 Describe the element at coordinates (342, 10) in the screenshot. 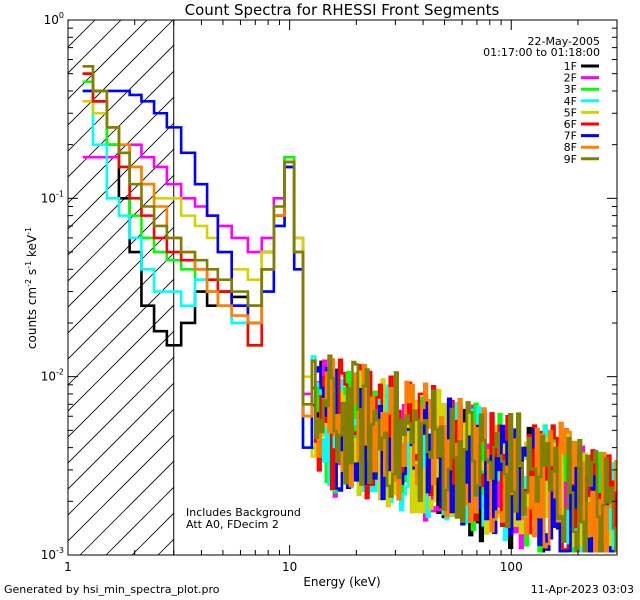

I see `chart-title: Count Spectra for RHESSI Front Segments` at that location.